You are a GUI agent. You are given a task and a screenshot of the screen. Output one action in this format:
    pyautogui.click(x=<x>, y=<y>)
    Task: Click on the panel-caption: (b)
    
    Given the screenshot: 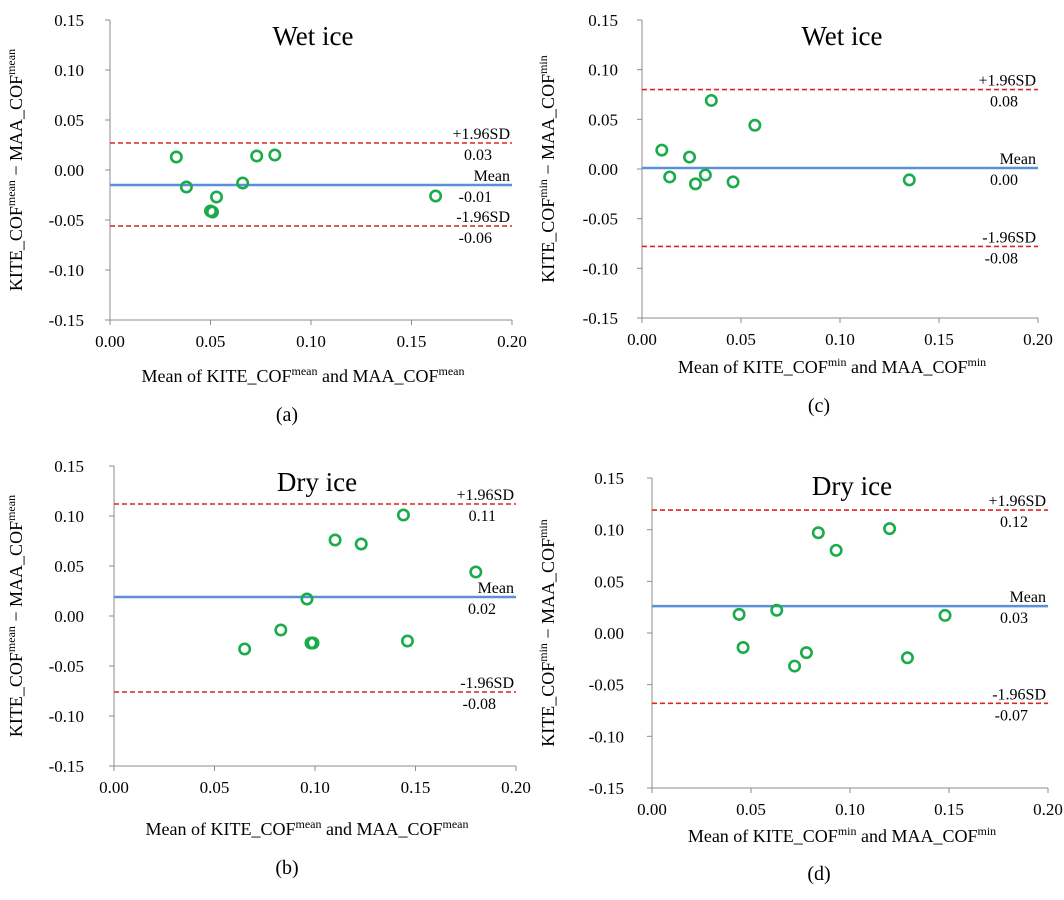 What is the action you would take?
    pyautogui.click(x=286, y=868)
    